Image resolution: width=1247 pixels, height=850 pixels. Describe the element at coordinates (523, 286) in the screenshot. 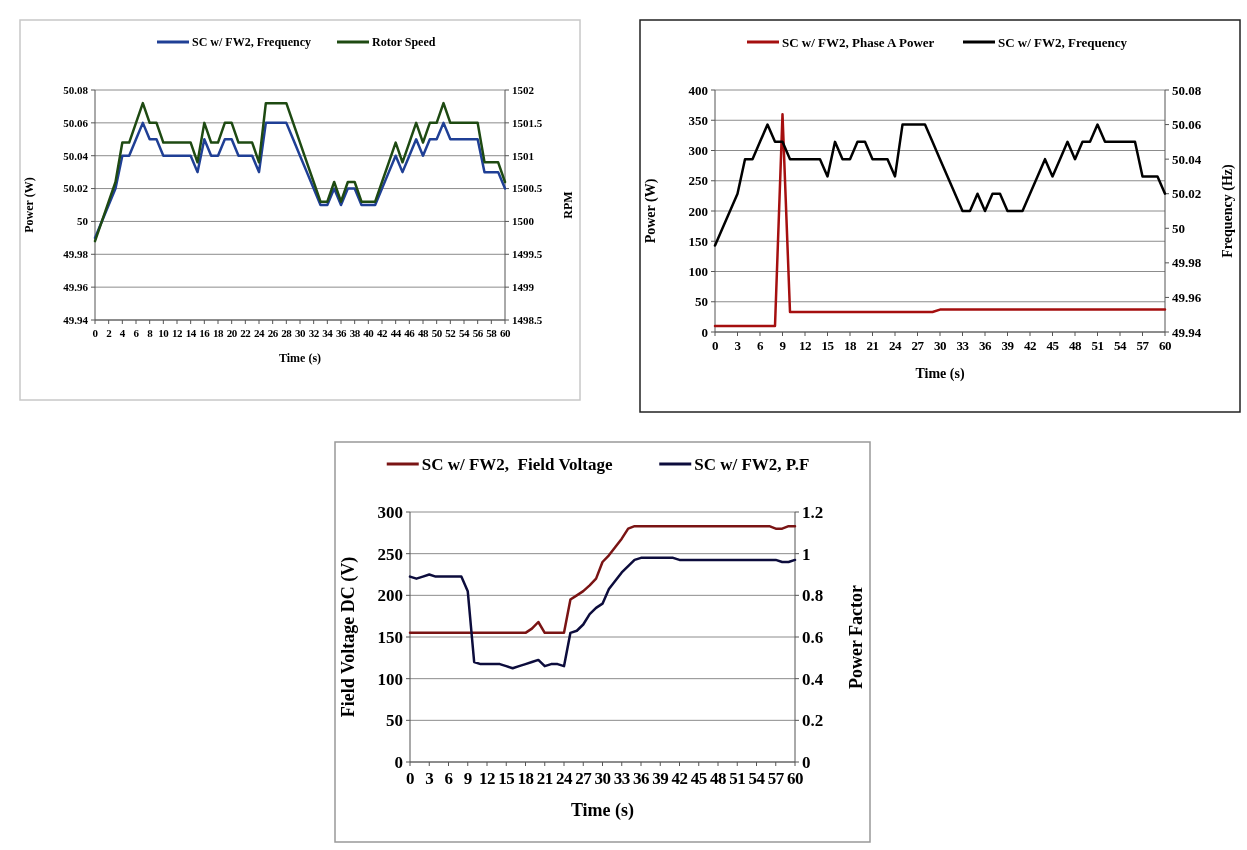

I see `y2-tick-label: 1499` at that location.